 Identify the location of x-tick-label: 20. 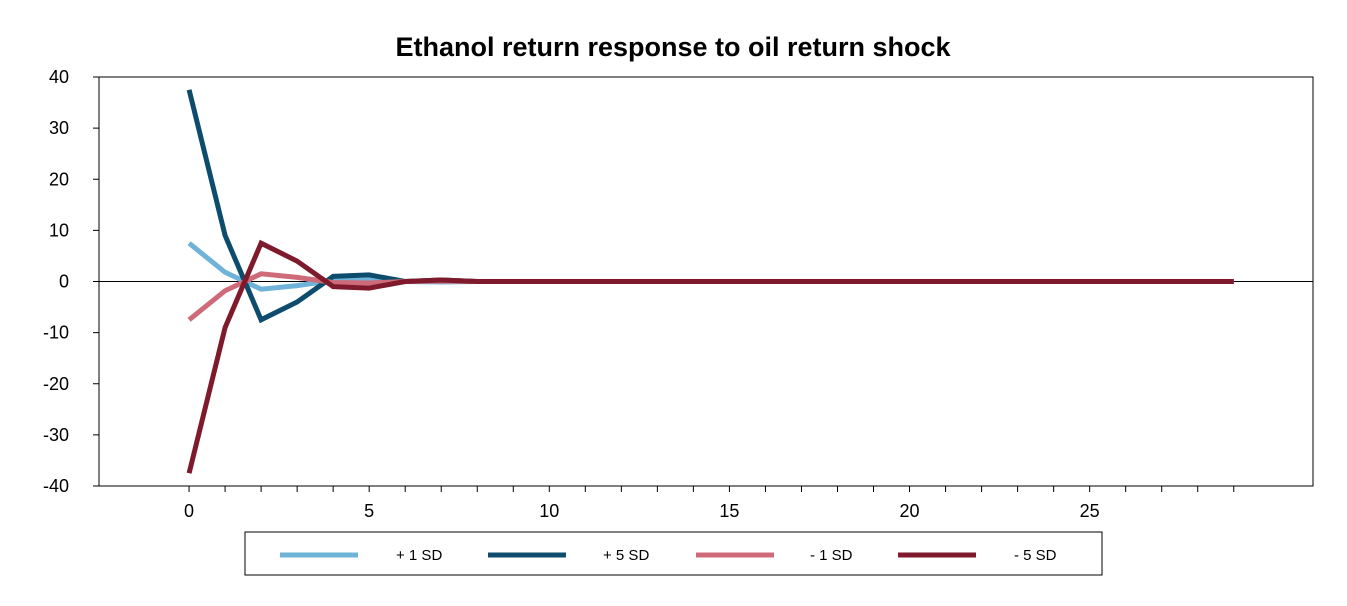
(910, 511).